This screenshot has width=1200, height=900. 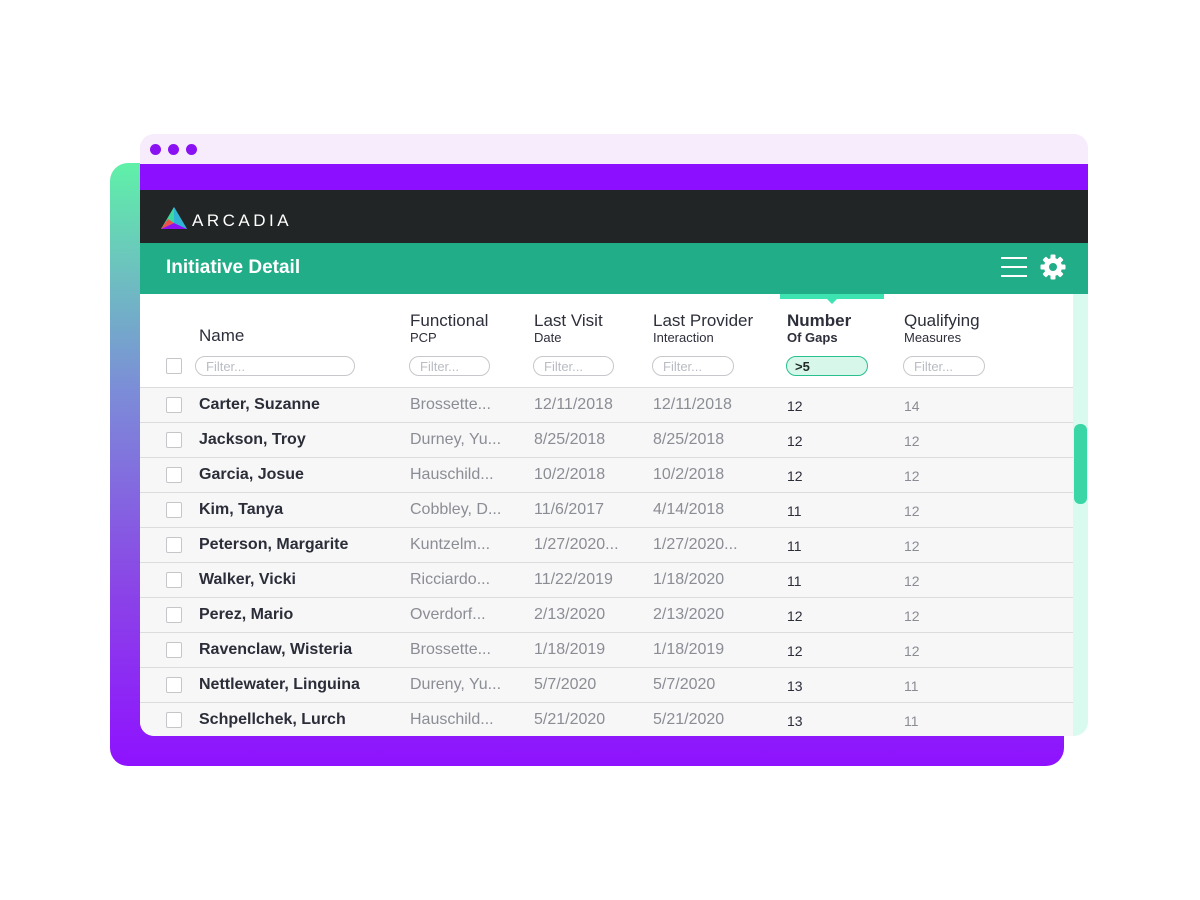 What do you see at coordinates (173, 149) in the screenshot?
I see `window-dot-icon` at bounding box center [173, 149].